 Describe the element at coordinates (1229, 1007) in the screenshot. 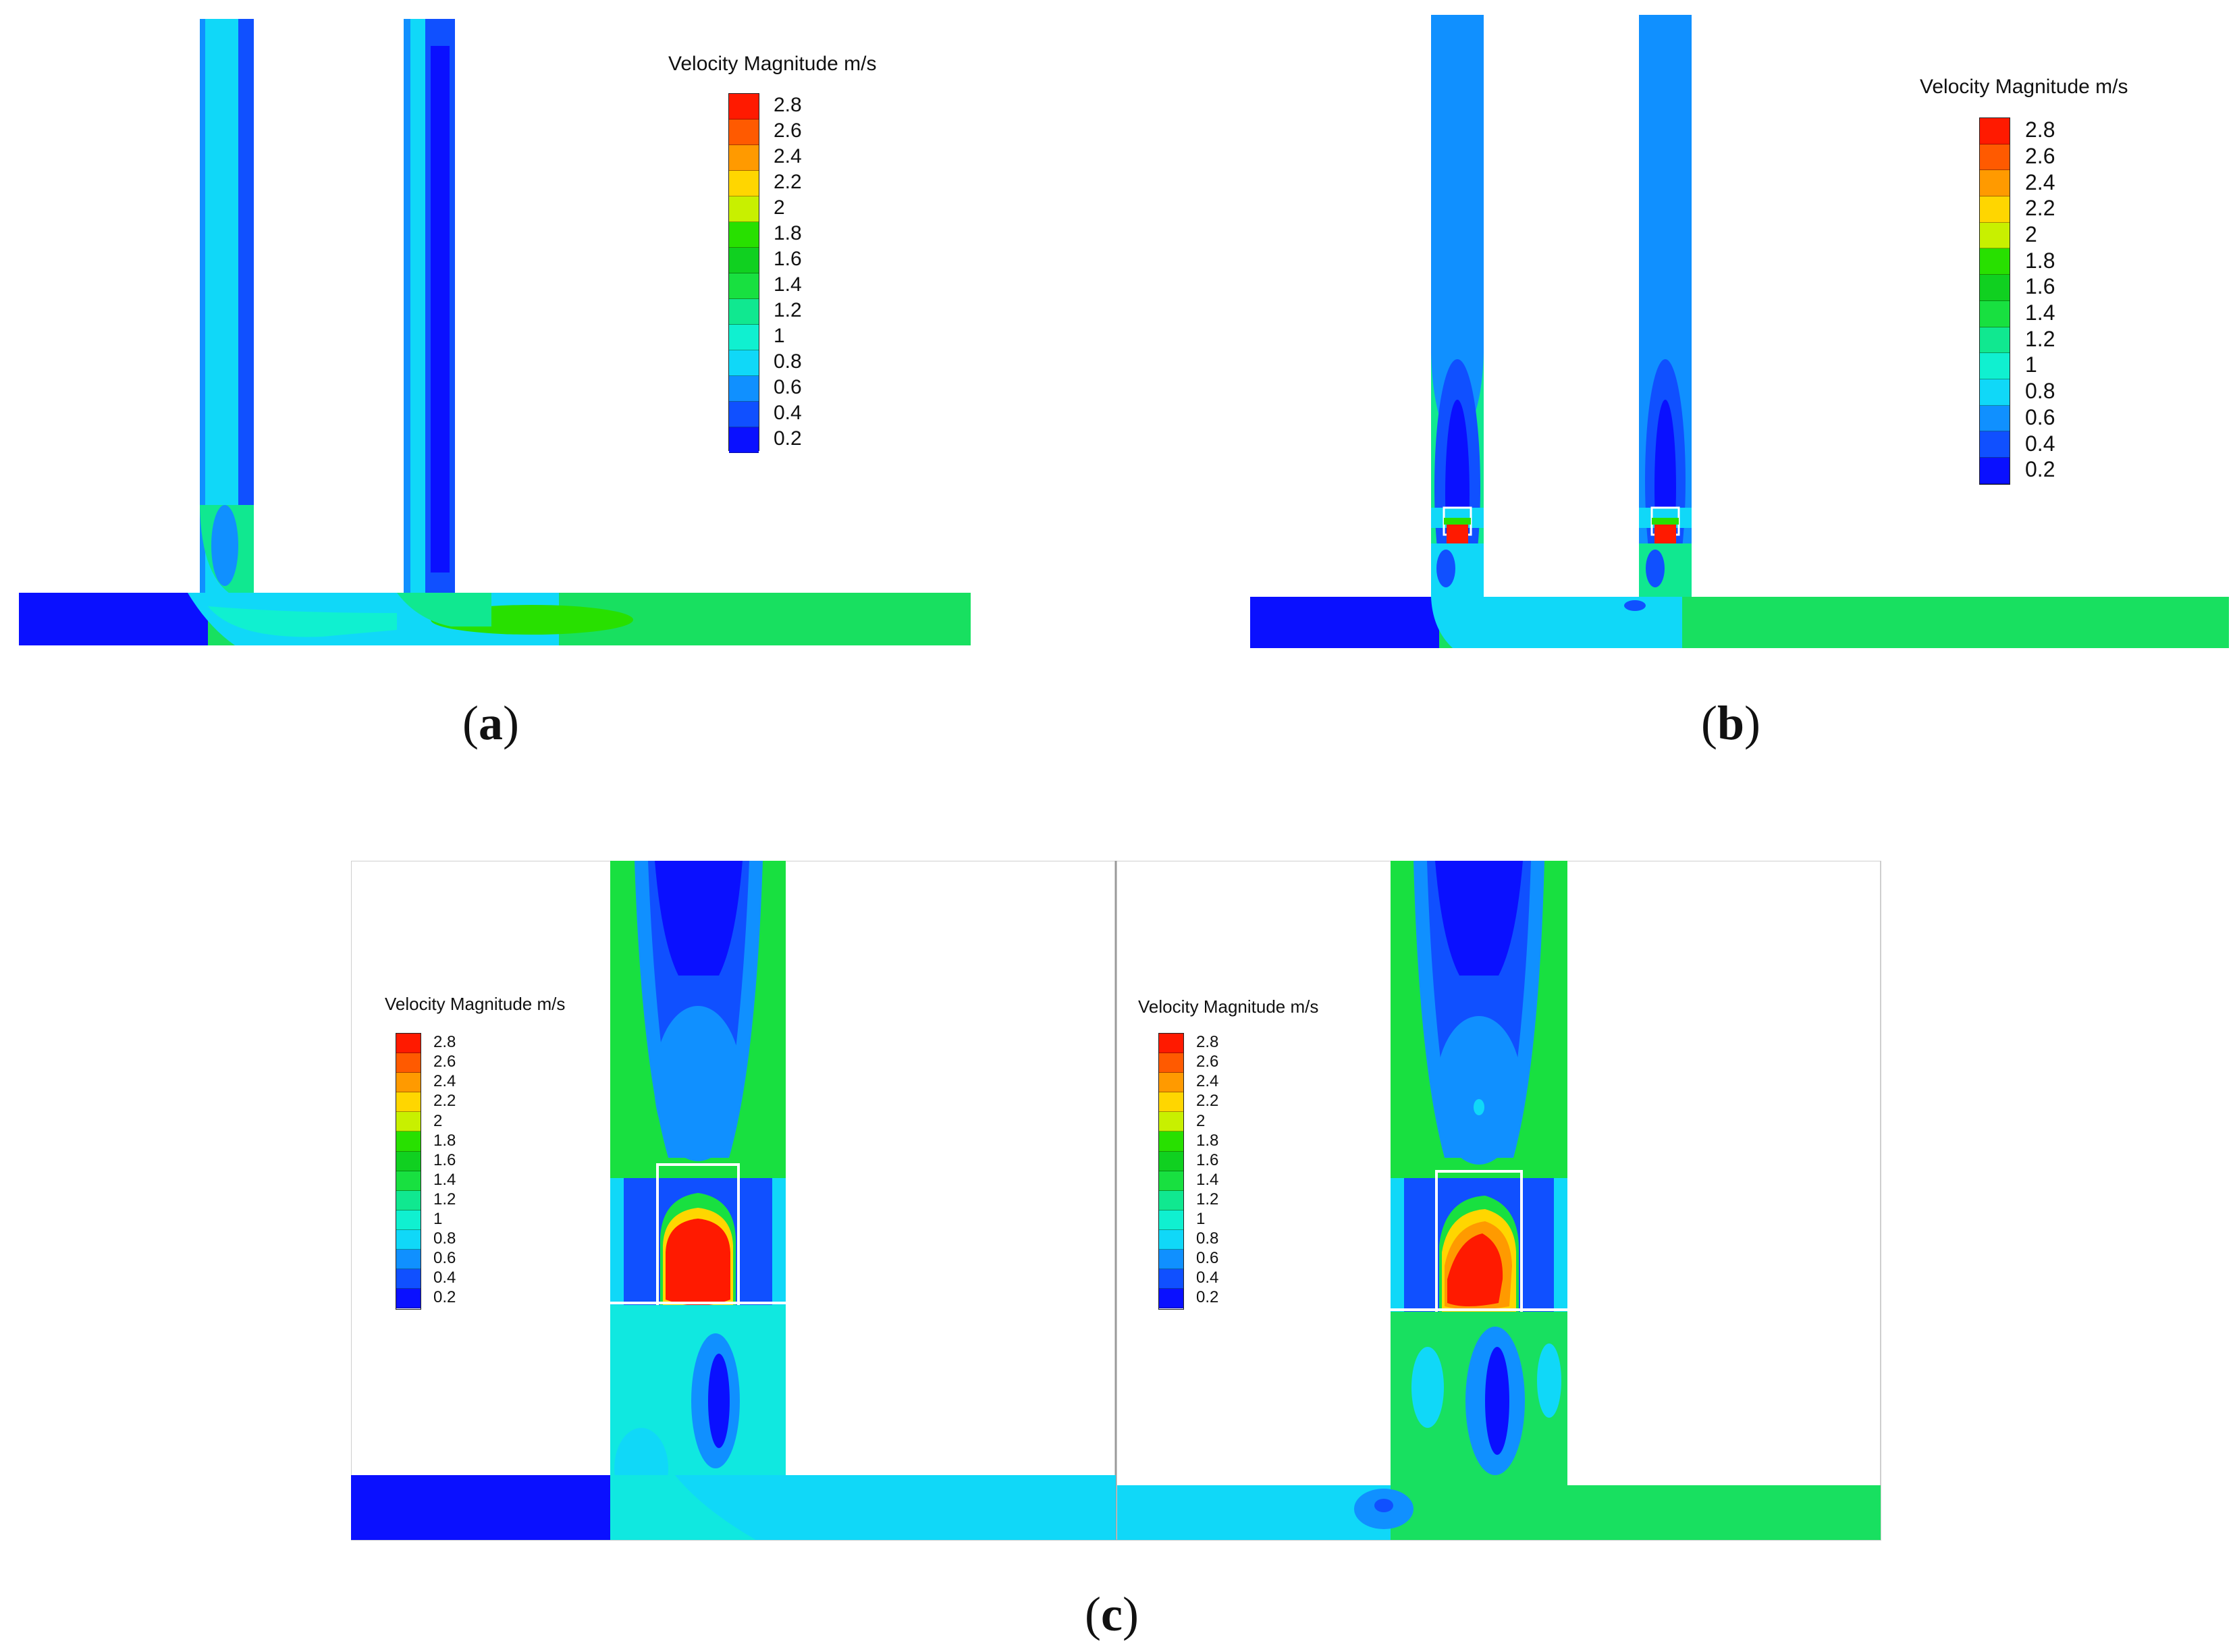

I see `legend-title-c-right: Velocity Magnitude m/s` at that location.